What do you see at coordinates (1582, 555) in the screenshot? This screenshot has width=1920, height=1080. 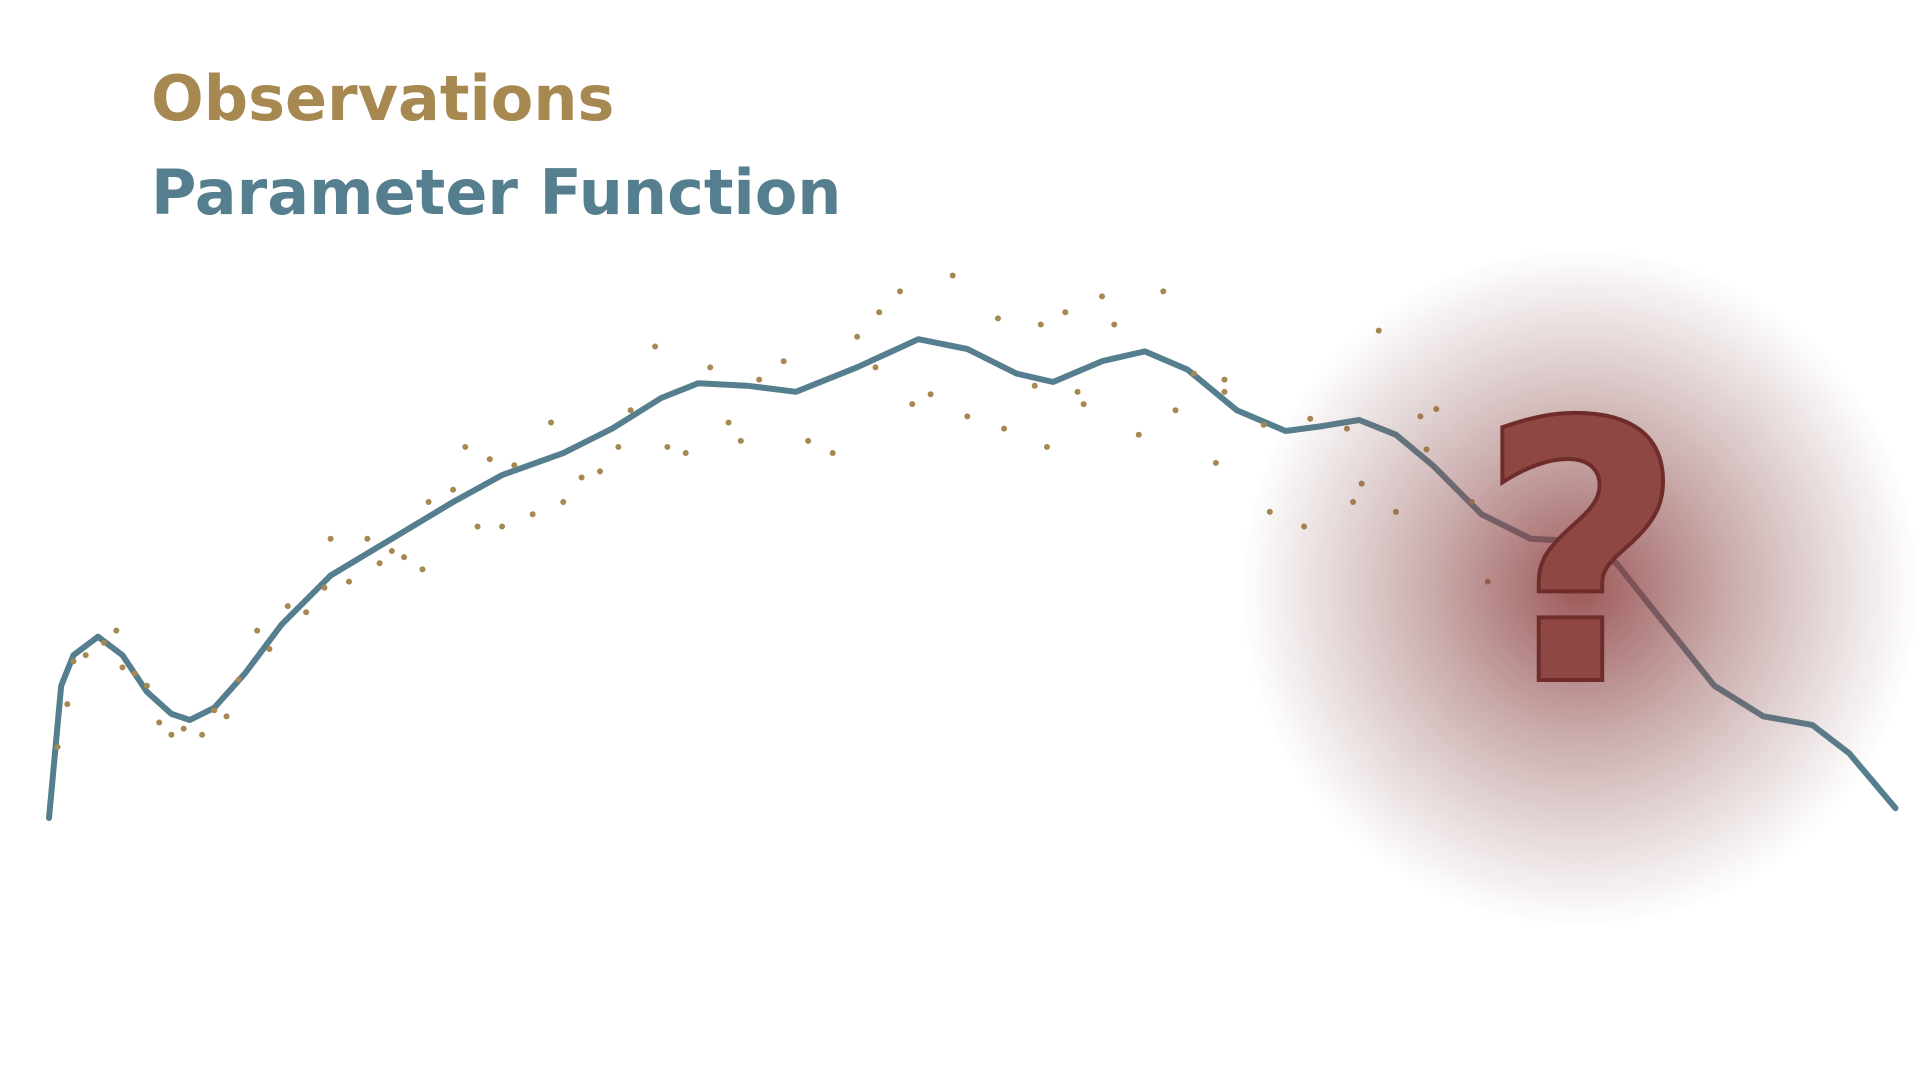 I see `question-mark: ?` at bounding box center [1582, 555].